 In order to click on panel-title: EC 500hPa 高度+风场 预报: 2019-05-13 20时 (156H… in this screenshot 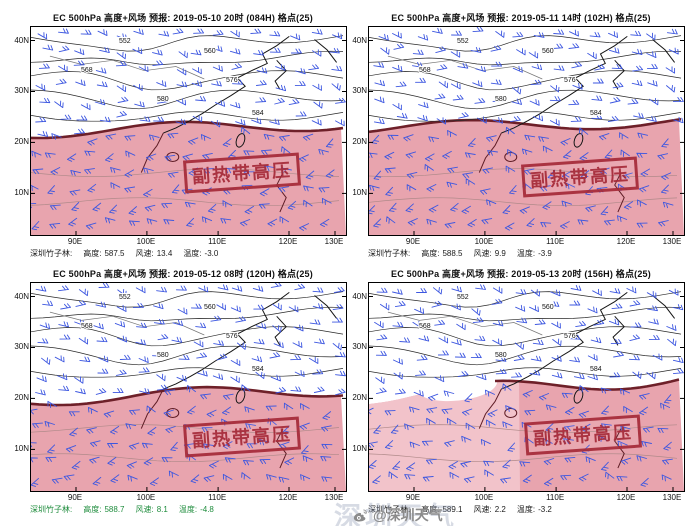, I will do `click(521, 274)`.